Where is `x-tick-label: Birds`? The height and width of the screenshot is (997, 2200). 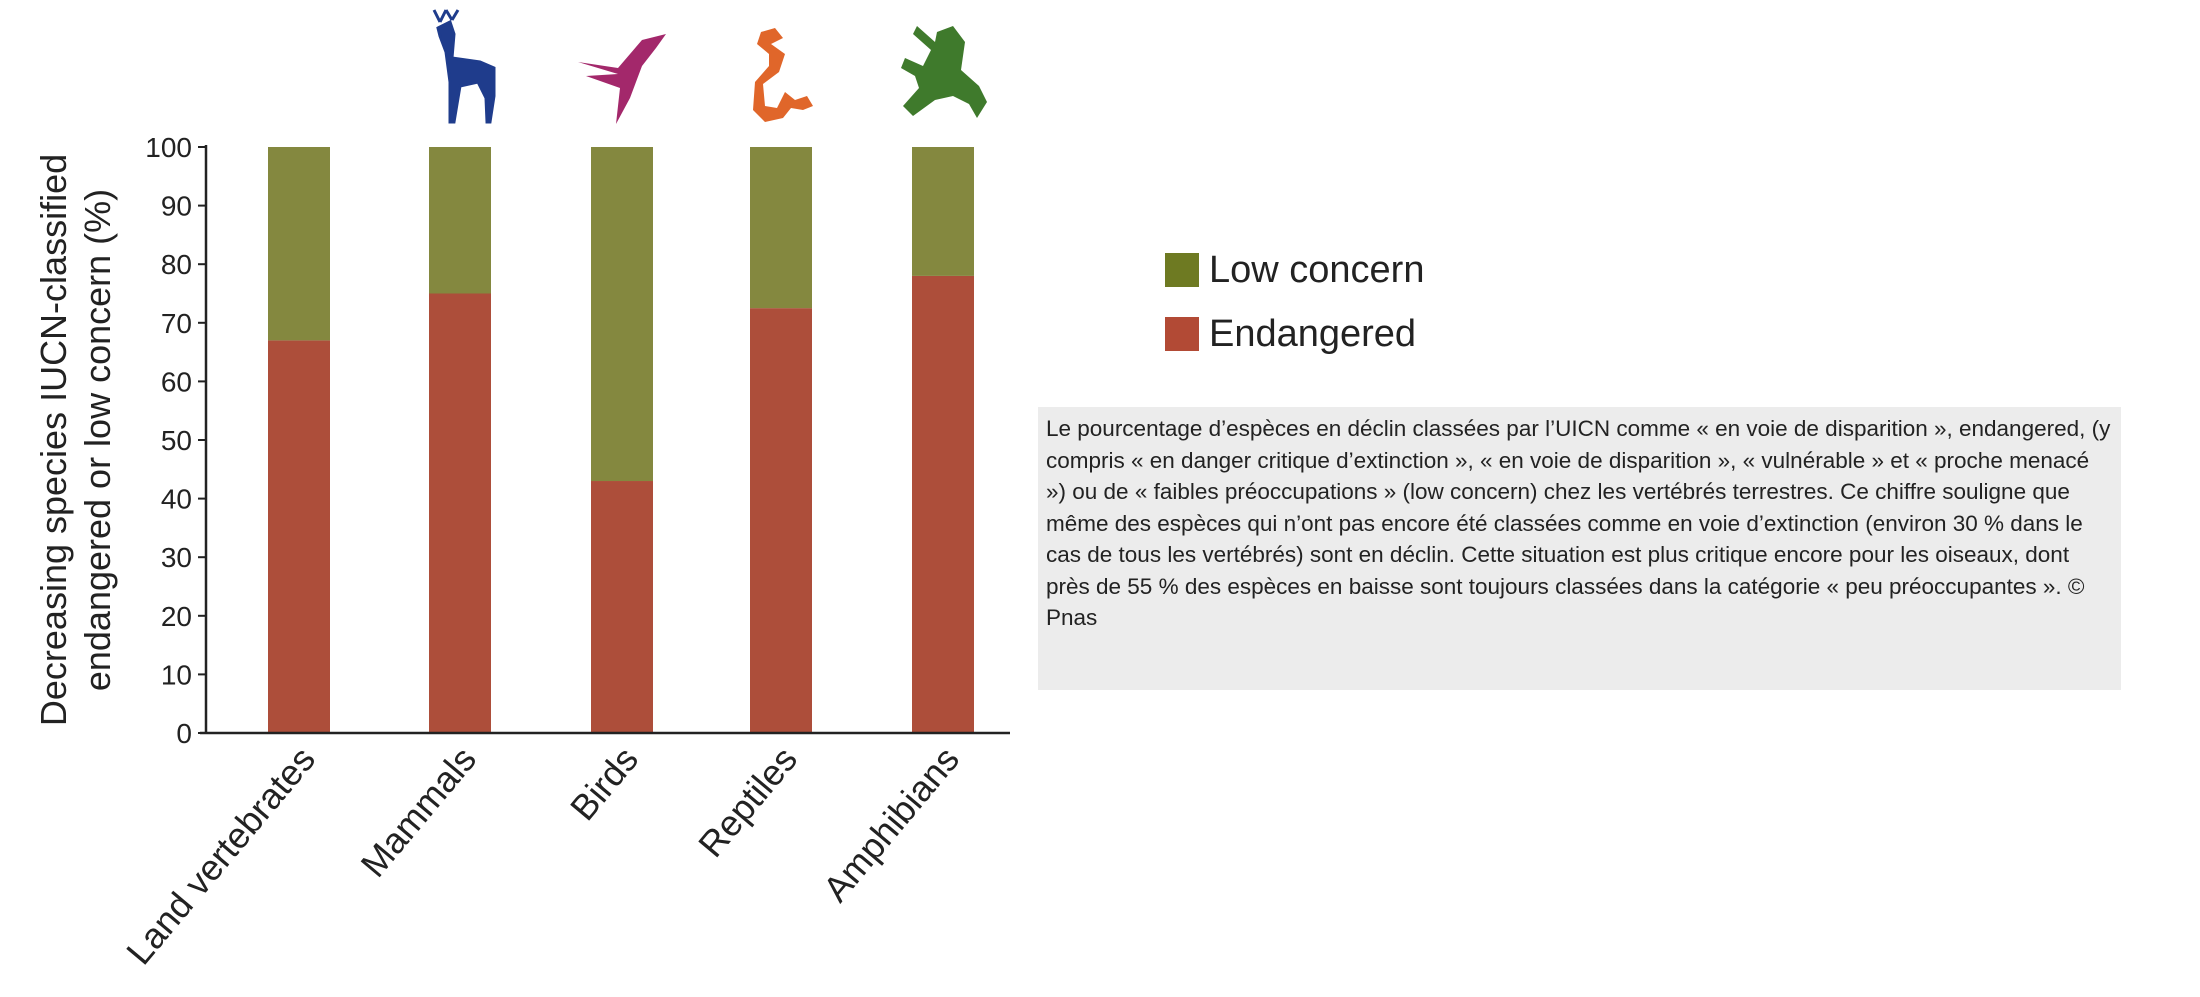 x-tick-label: Birds is located at coordinates (604, 783).